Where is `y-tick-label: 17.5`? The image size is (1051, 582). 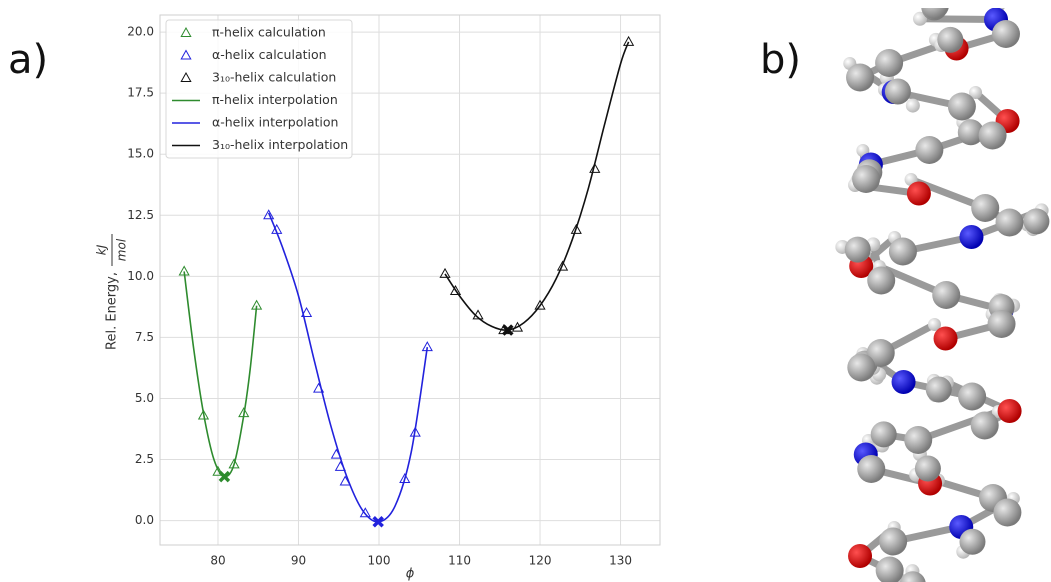
y-tick-label: 17.5 is located at coordinates (140, 93).